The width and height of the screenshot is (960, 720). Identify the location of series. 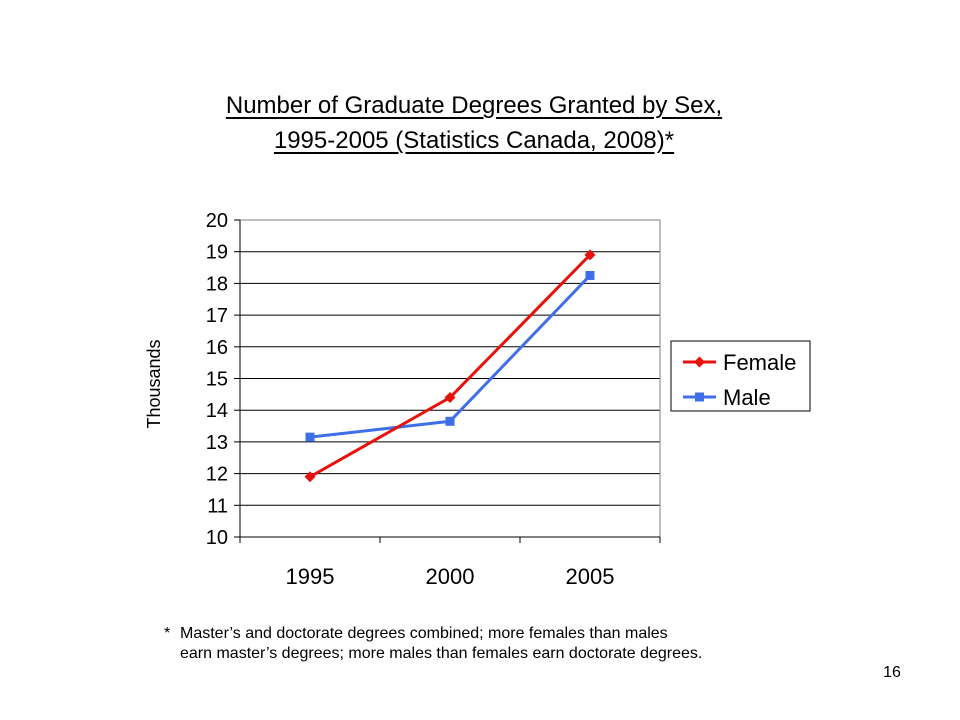
(450, 366).